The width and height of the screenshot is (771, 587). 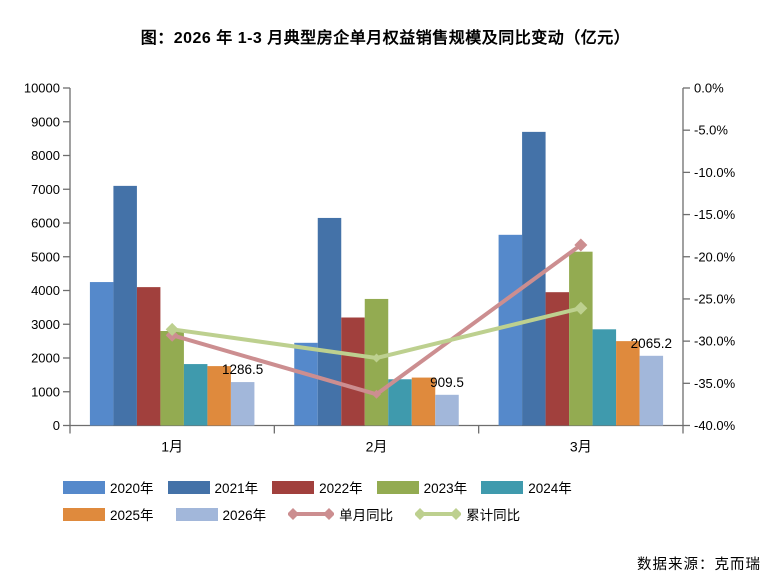 What do you see at coordinates (715, 425) in the screenshot?
I see `right-axis-tick-label: -40.0%` at bounding box center [715, 425].